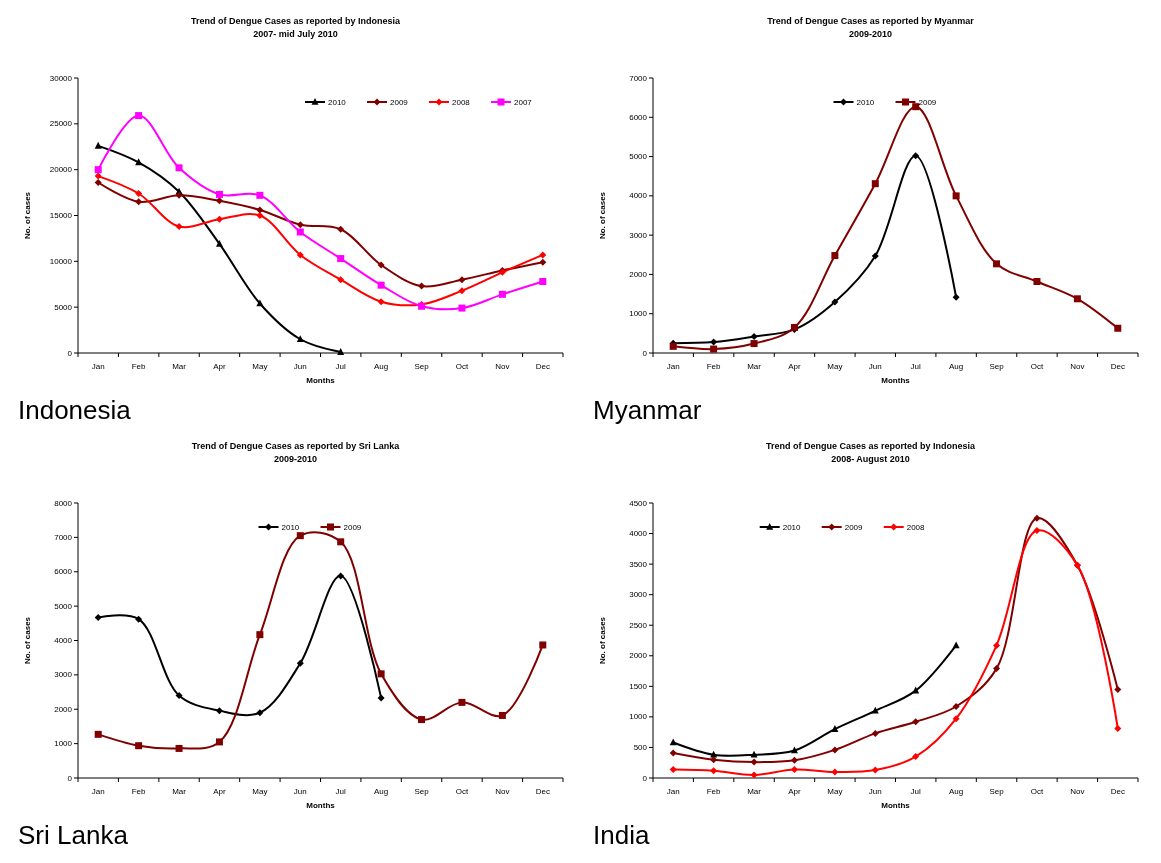  Describe the element at coordinates (295, 34) in the screenshot. I see `chart-subtitle: 2007- mid July 2010` at that location.